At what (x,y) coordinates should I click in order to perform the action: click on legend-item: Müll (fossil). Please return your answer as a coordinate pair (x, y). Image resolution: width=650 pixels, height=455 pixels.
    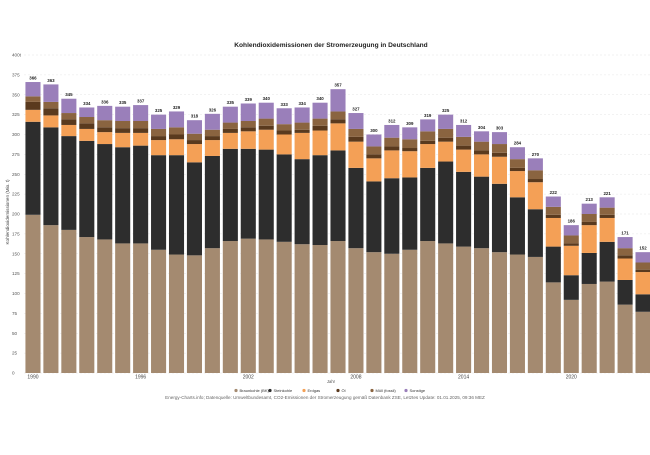
    Looking at the image, I should click on (383, 390).